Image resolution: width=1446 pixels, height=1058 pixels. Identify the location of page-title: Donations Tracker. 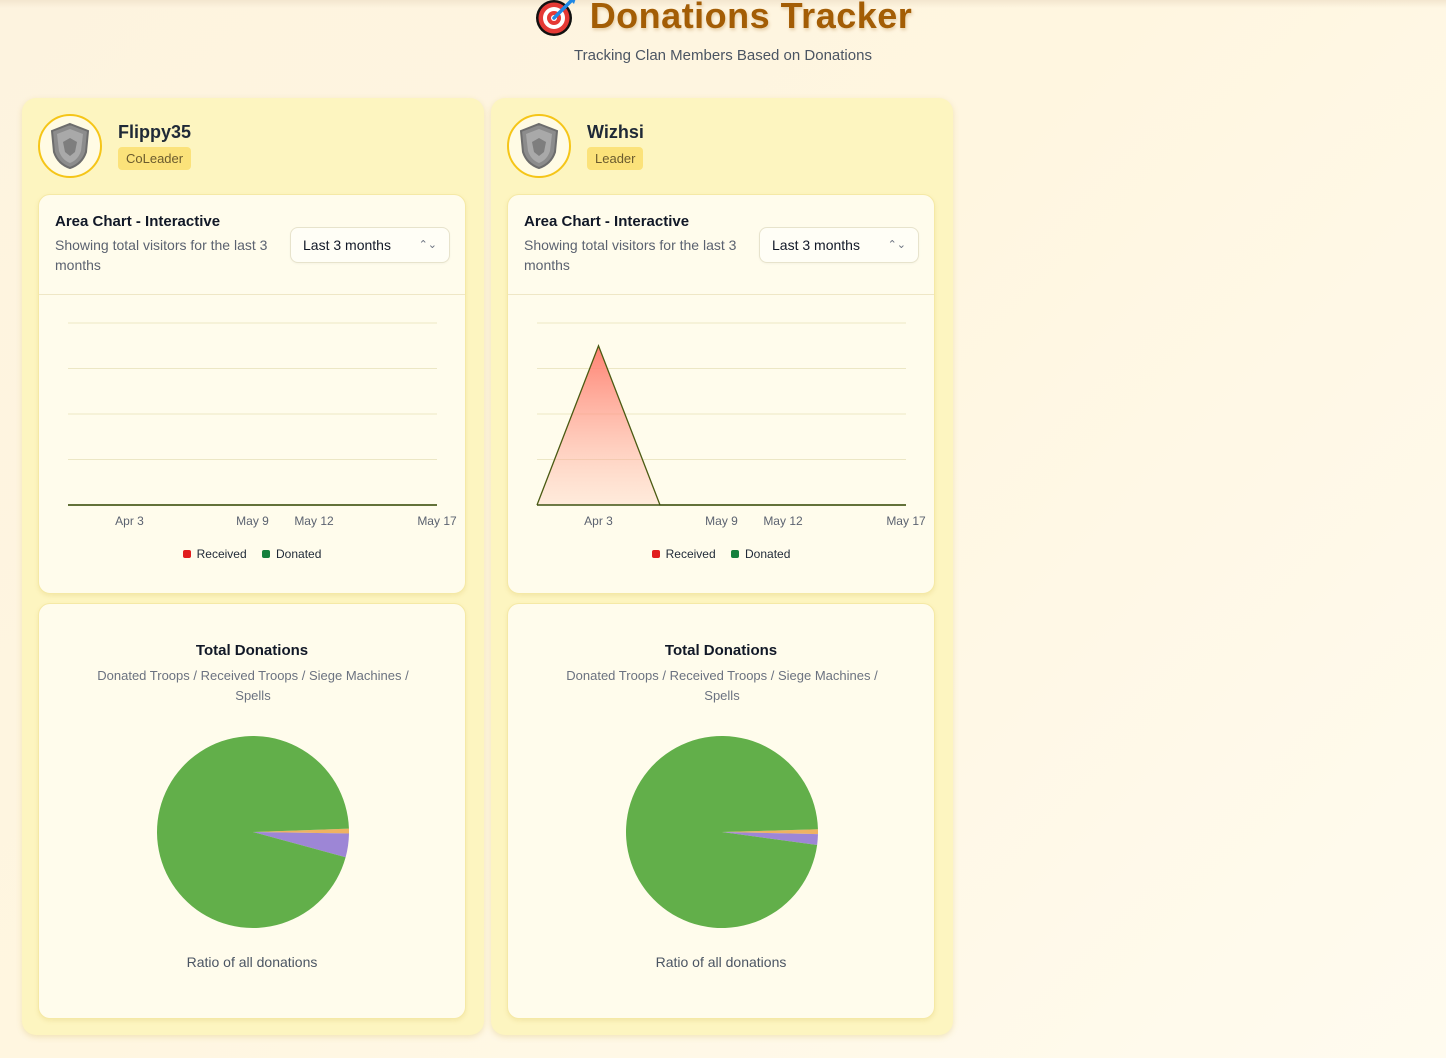
(751, 18).